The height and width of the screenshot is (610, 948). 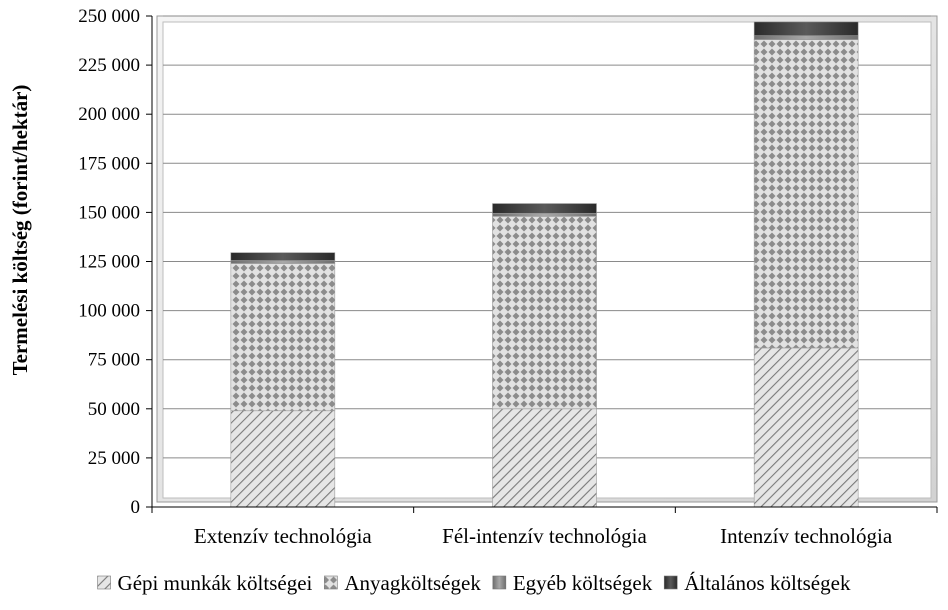 I want to click on y-tick-label: 175 000, so click(x=109, y=163).